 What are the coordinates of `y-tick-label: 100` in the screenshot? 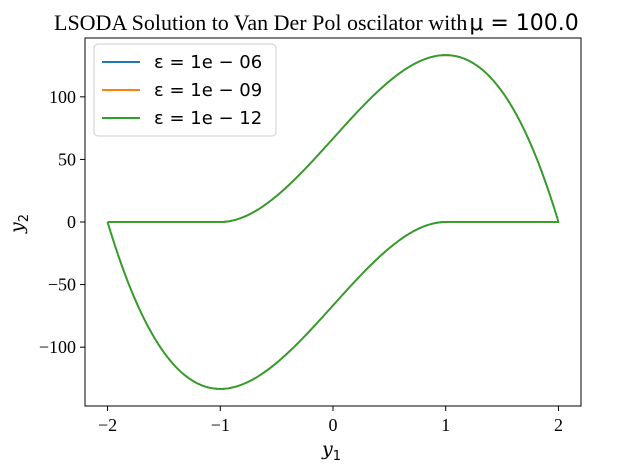 It's located at (62, 97).